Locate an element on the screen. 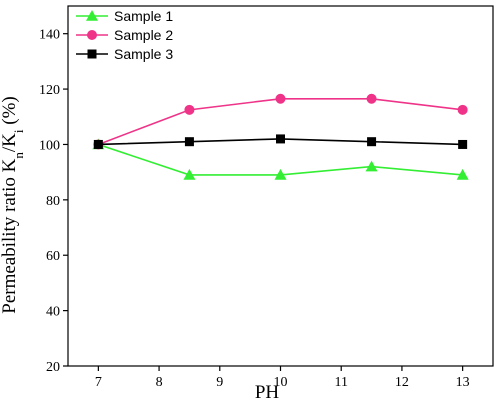 The image size is (498, 404). y-axis-title: Permeability ratio Kn/Ki (%) is located at coordinates (13, 205).